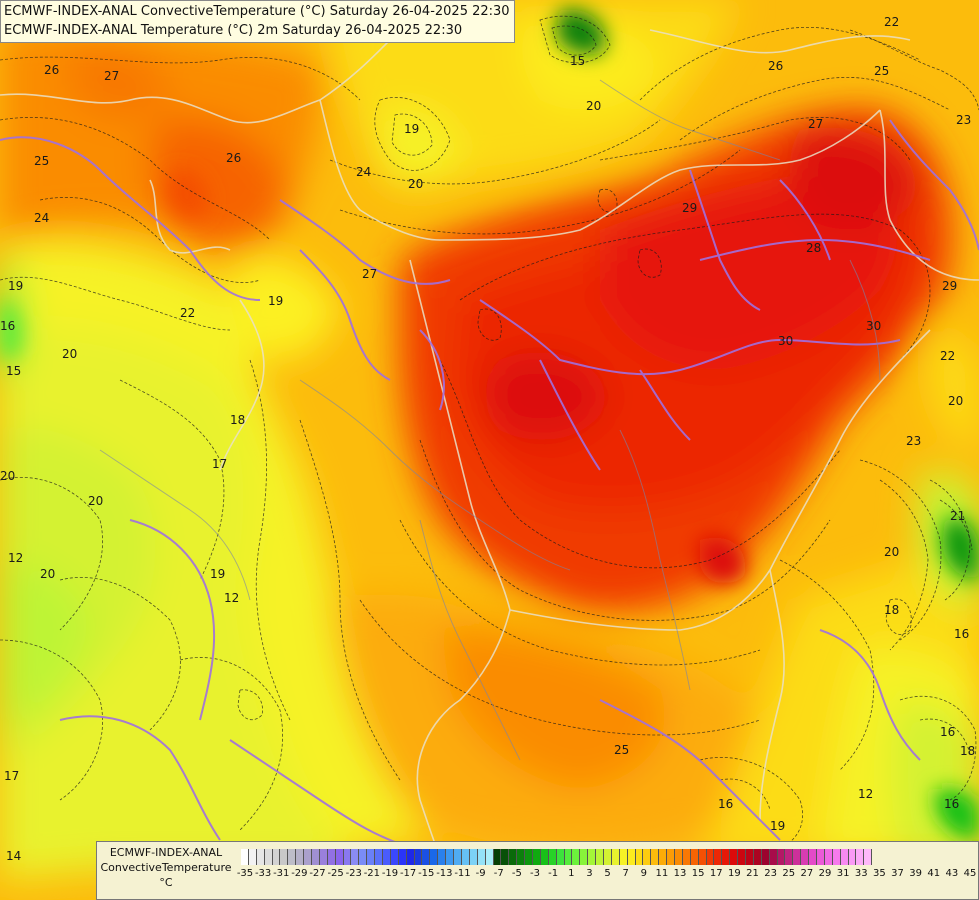  I want to click on legend-tick-label: 41, so click(934, 873).